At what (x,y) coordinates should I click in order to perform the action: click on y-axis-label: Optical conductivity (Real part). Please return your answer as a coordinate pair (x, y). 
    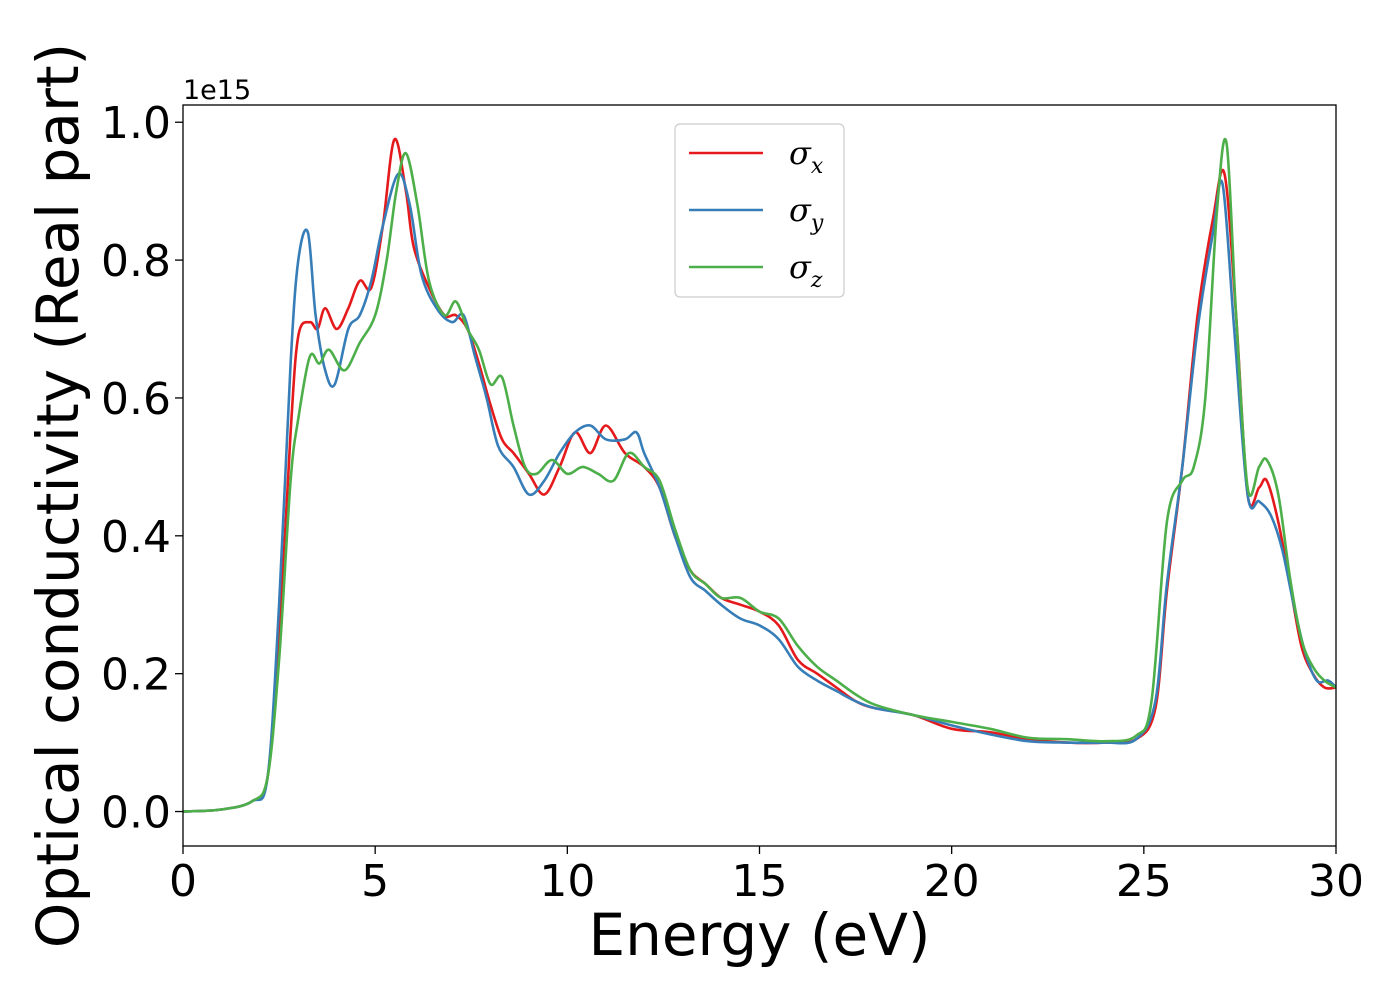
    Looking at the image, I should click on (58, 495).